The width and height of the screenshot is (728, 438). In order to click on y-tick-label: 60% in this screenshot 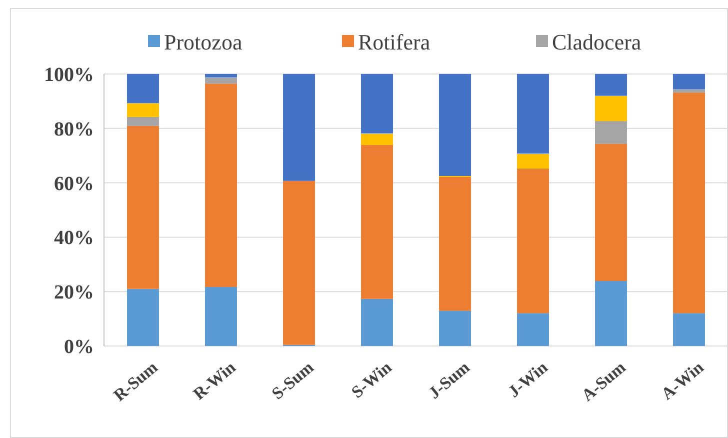, I will do `click(74, 183)`.